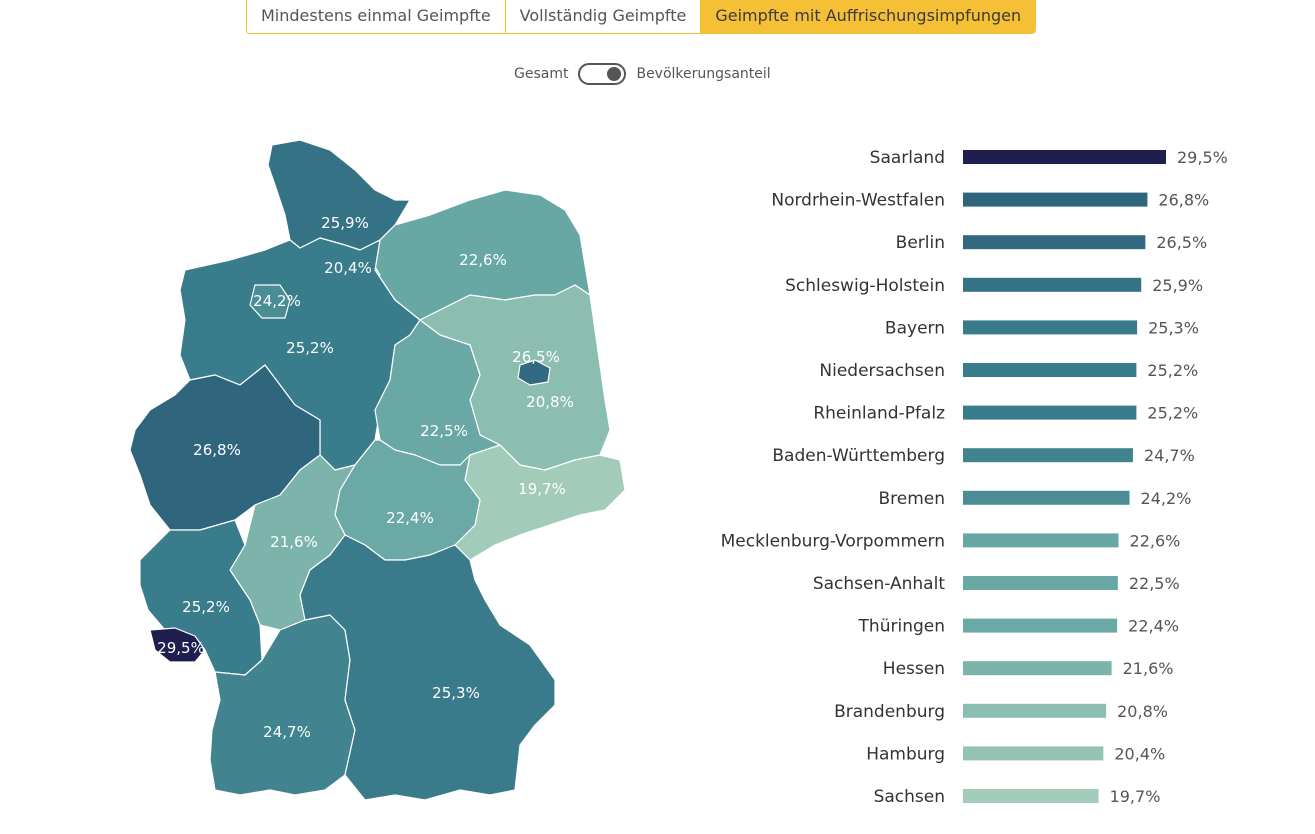 The image size is (1315, 834). What do you see at coordinates (550, 402) in the screenshot?
I see `map-label-brandenburg: 20,8%` at bounding box center [550, 402].